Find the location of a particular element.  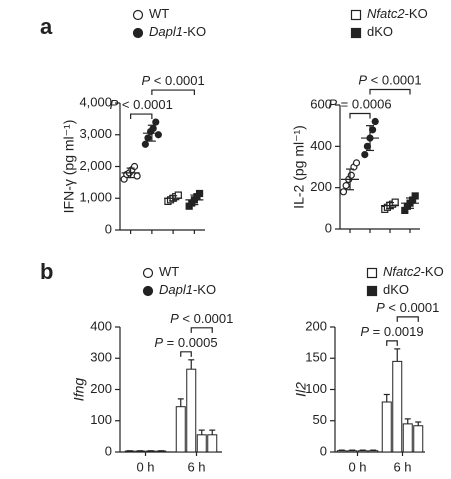

y-axis-label: IL-2 (pg ml⁻¹) is located at coordinates (299, 167).